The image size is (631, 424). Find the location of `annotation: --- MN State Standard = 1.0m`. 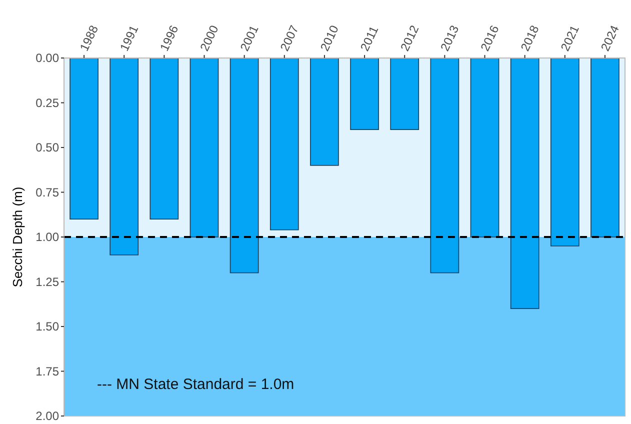

annotation: --- MN State Standard = 1.0m is located at coordinates (195, 385).